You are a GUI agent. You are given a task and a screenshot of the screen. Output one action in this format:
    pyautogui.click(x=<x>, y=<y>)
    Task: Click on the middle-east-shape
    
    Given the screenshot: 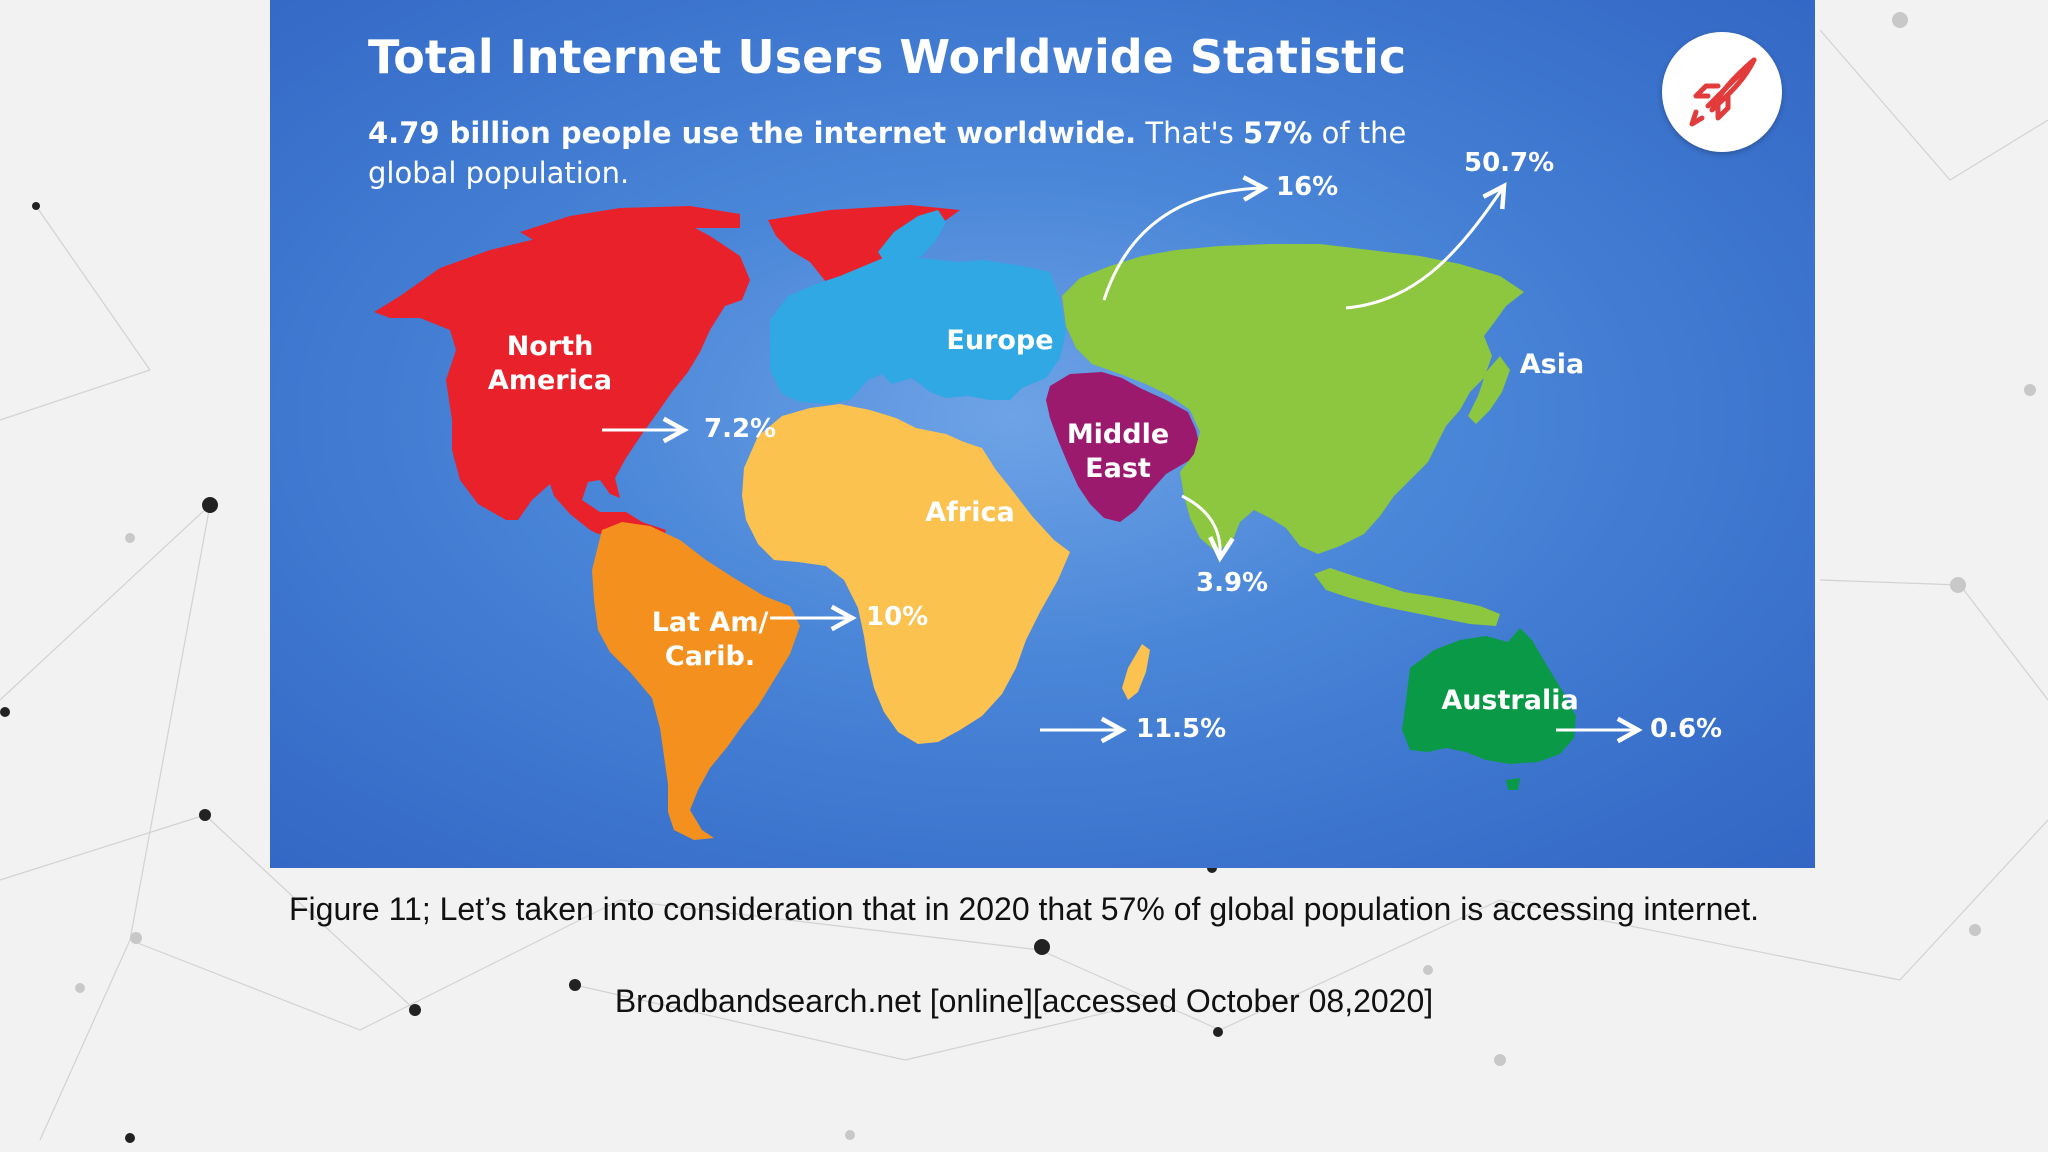 What is the action you would take?
    pyautogui.click(x=1123, y=447)
    